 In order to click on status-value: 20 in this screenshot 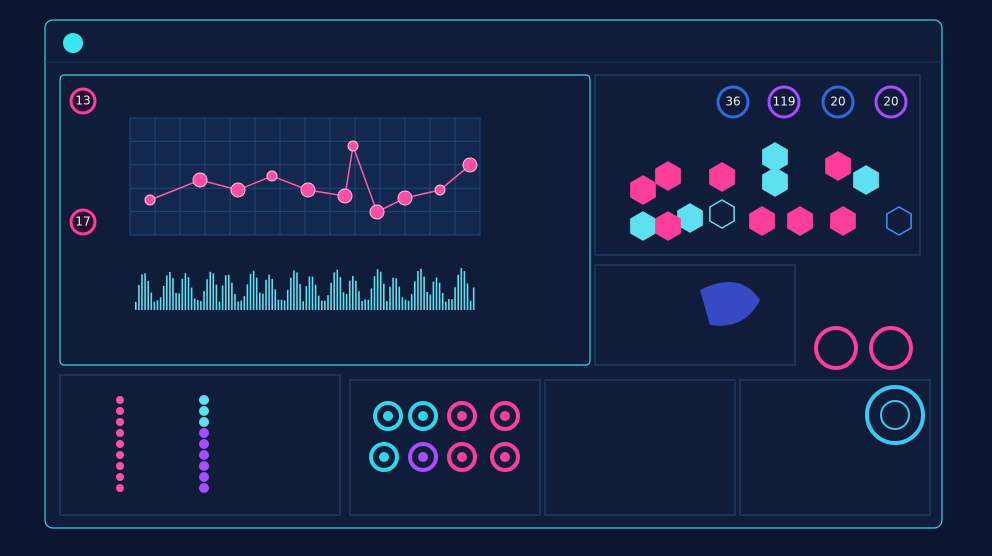, I will do `click(837, 102)`.